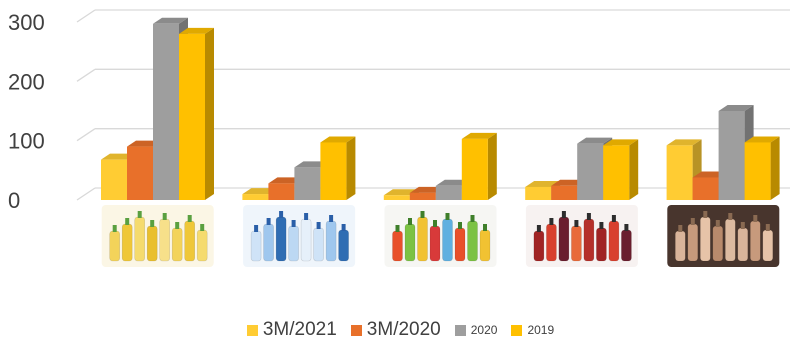 Image resolution: width=801 pixels, height=342 pixels. What do you see at coordinates (723, 236) in the screenshot?
I see `category-image-cosmetics` at bounding box center [723, 236].